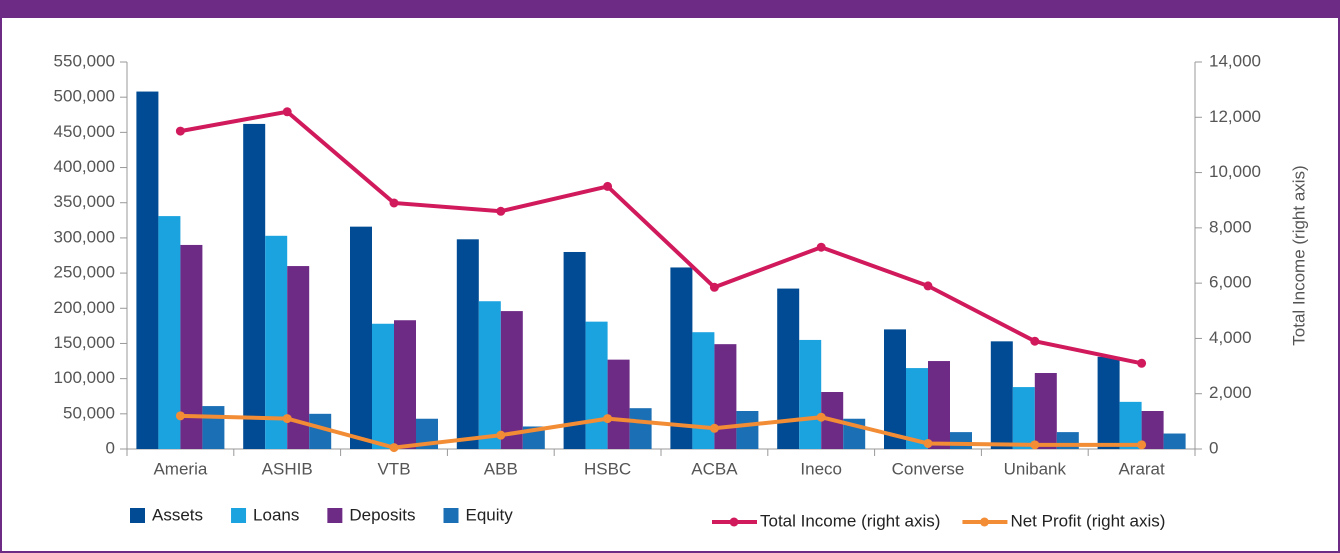  What do you see at coordinates (1087, 520) in the screenshot?
I see `legend-label: Net Profit (right axis)` at bounding box center [1087, 520].